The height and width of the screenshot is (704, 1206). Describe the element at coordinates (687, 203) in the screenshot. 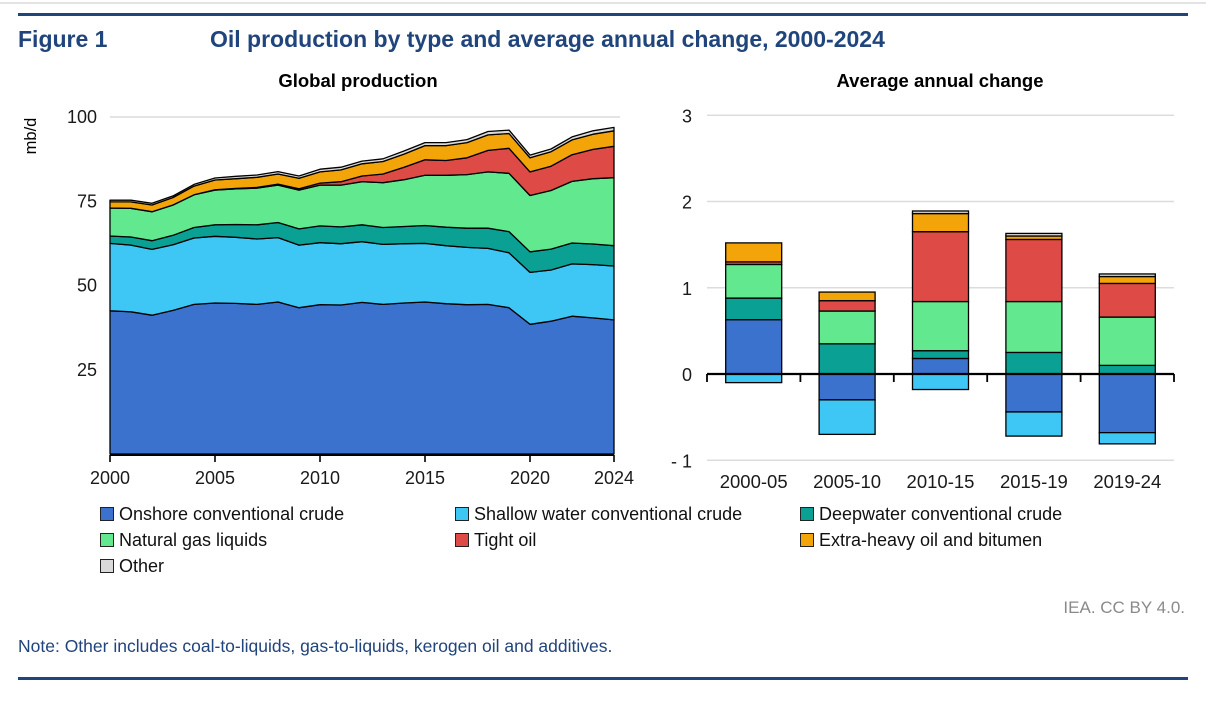

I see `y-tick-label: 2` at that location.